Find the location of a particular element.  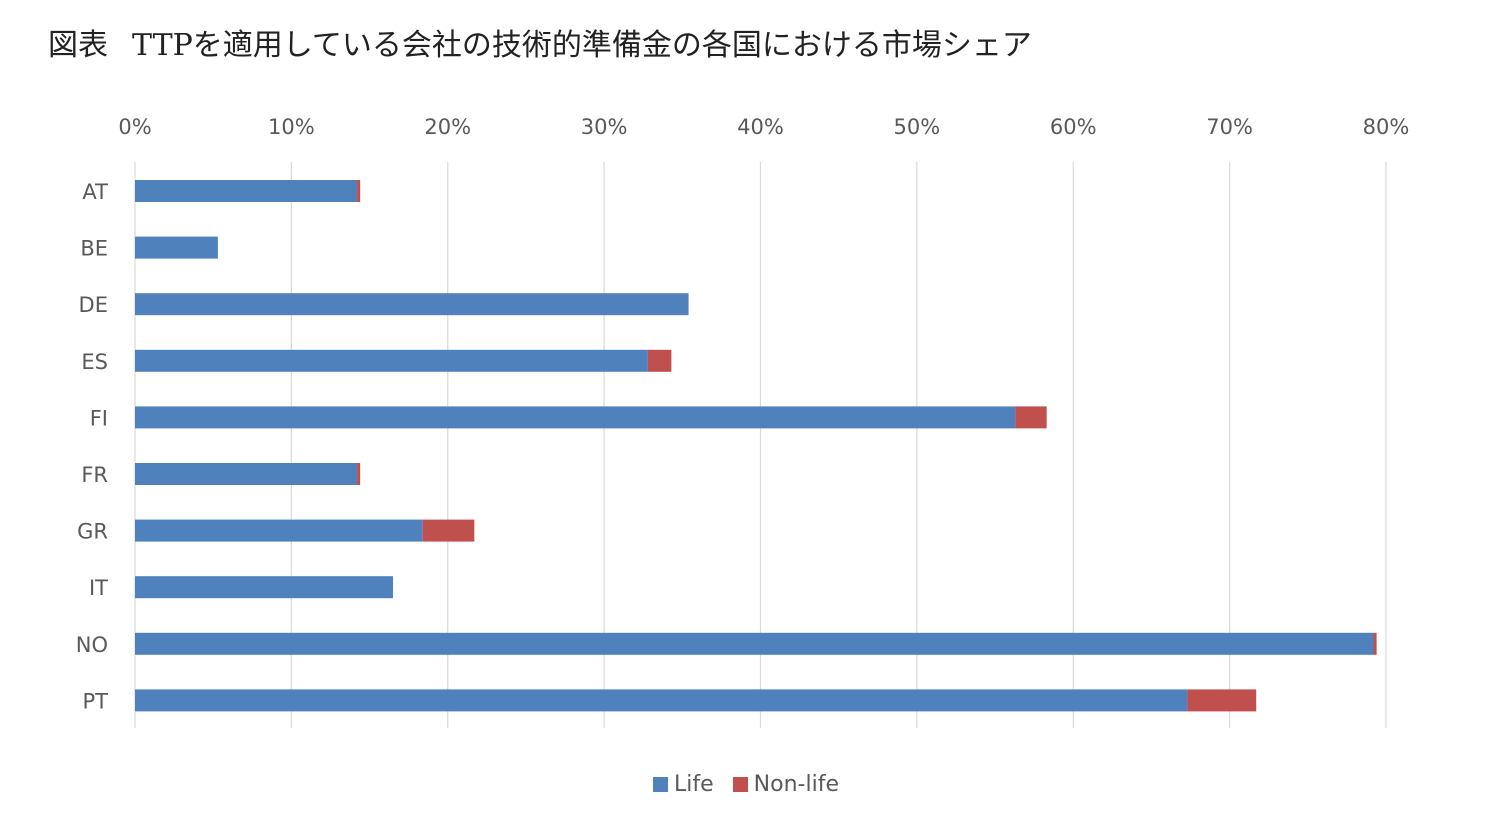

bar-at-non-life is located at coordinates (359, 191).